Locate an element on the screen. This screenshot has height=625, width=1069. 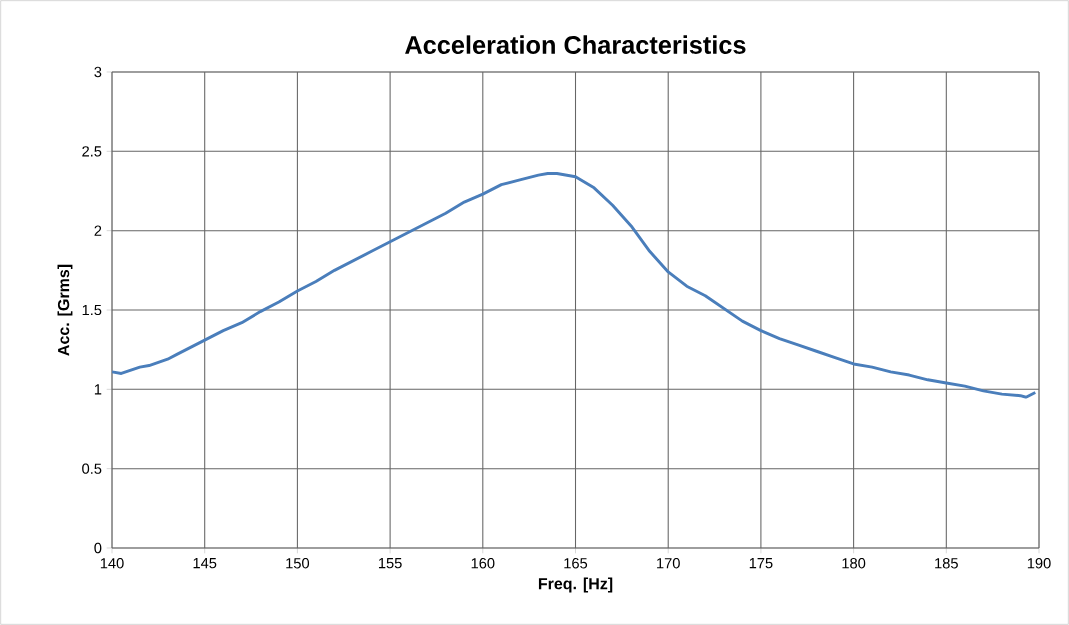
y-tick-label: 3 is located at coordinates (98, 72).